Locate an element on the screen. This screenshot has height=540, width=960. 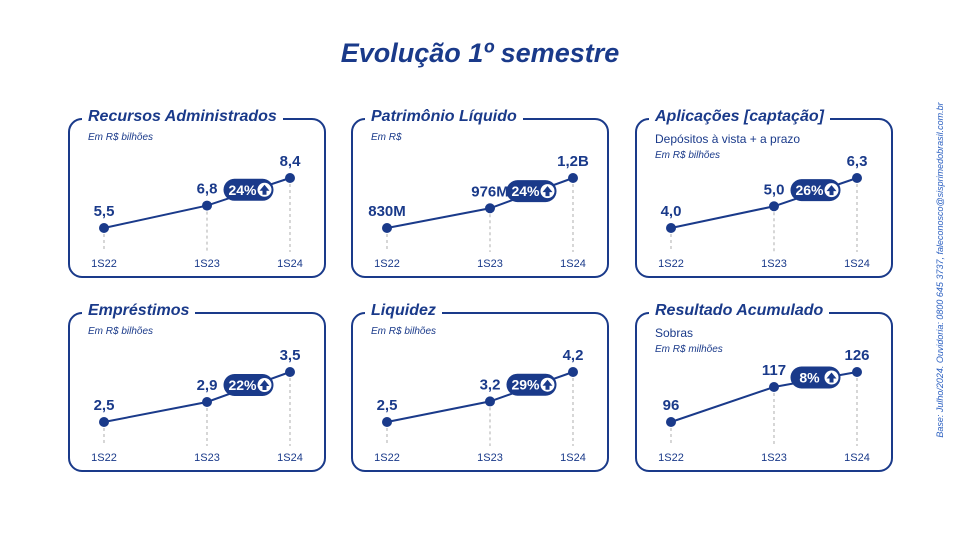
data-label: 2,9 is located at coordinates (207, 385).